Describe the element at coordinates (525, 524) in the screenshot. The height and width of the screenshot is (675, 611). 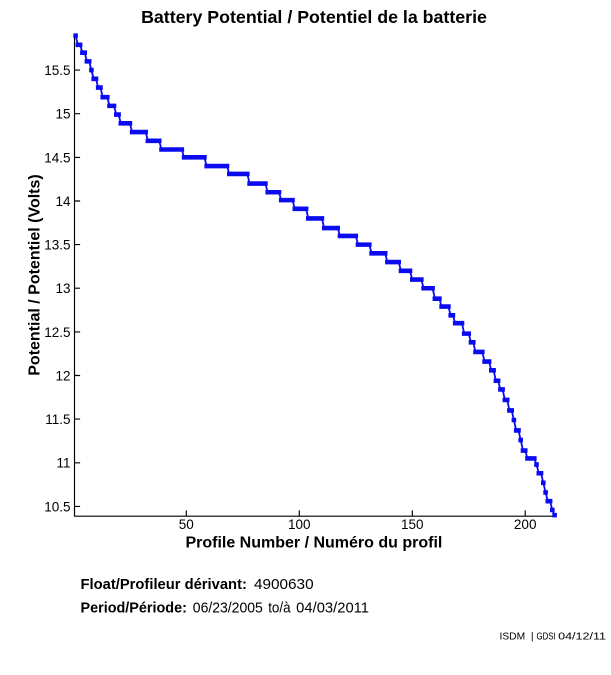
I see `svg-text: 200` at that location.